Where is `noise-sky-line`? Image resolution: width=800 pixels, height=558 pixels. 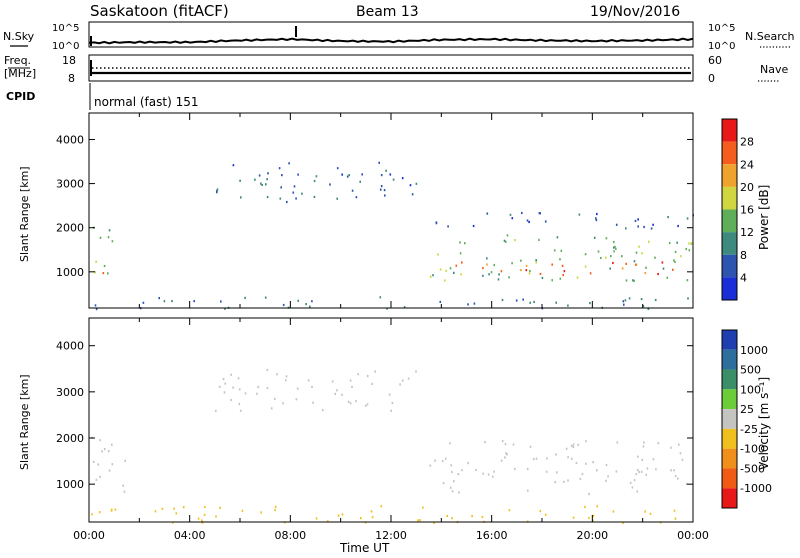
noise-sky-line is located at coordinates (391, 41).